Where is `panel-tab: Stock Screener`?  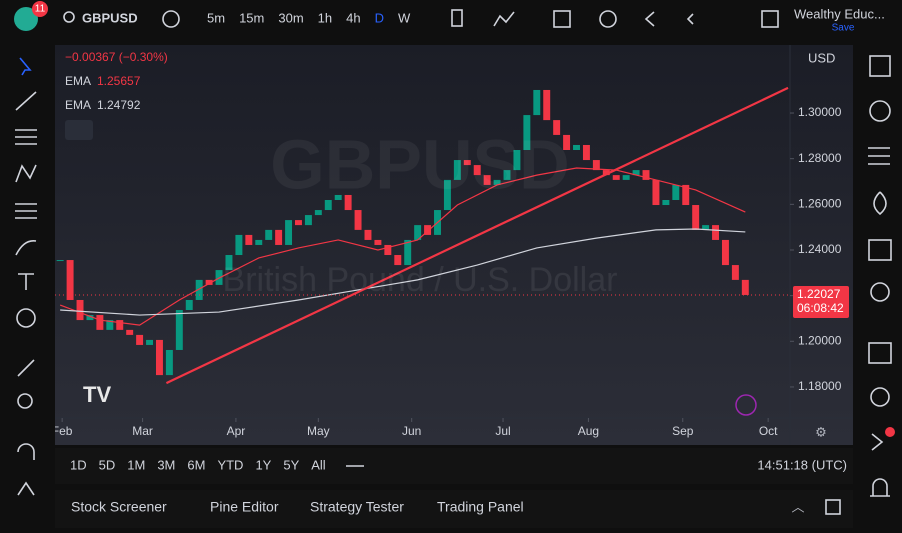 panel-tab: Stock Screener is located at coordinates (119, 507).